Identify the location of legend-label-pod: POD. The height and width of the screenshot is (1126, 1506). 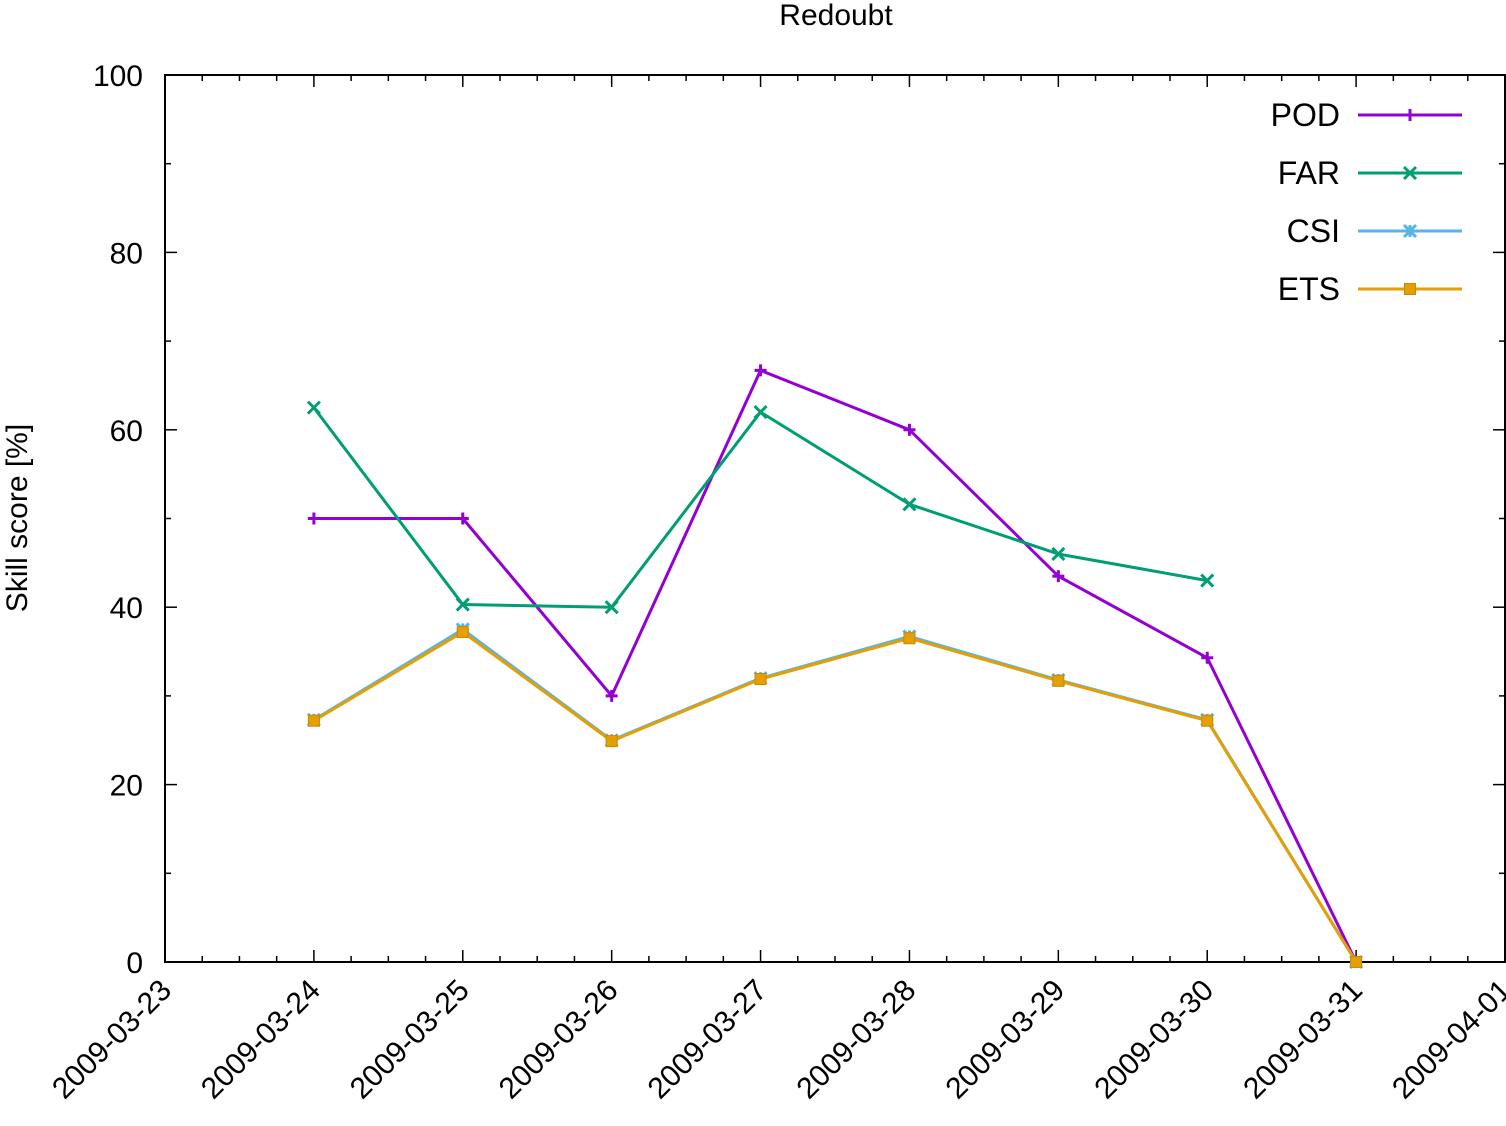
(1305, 115).